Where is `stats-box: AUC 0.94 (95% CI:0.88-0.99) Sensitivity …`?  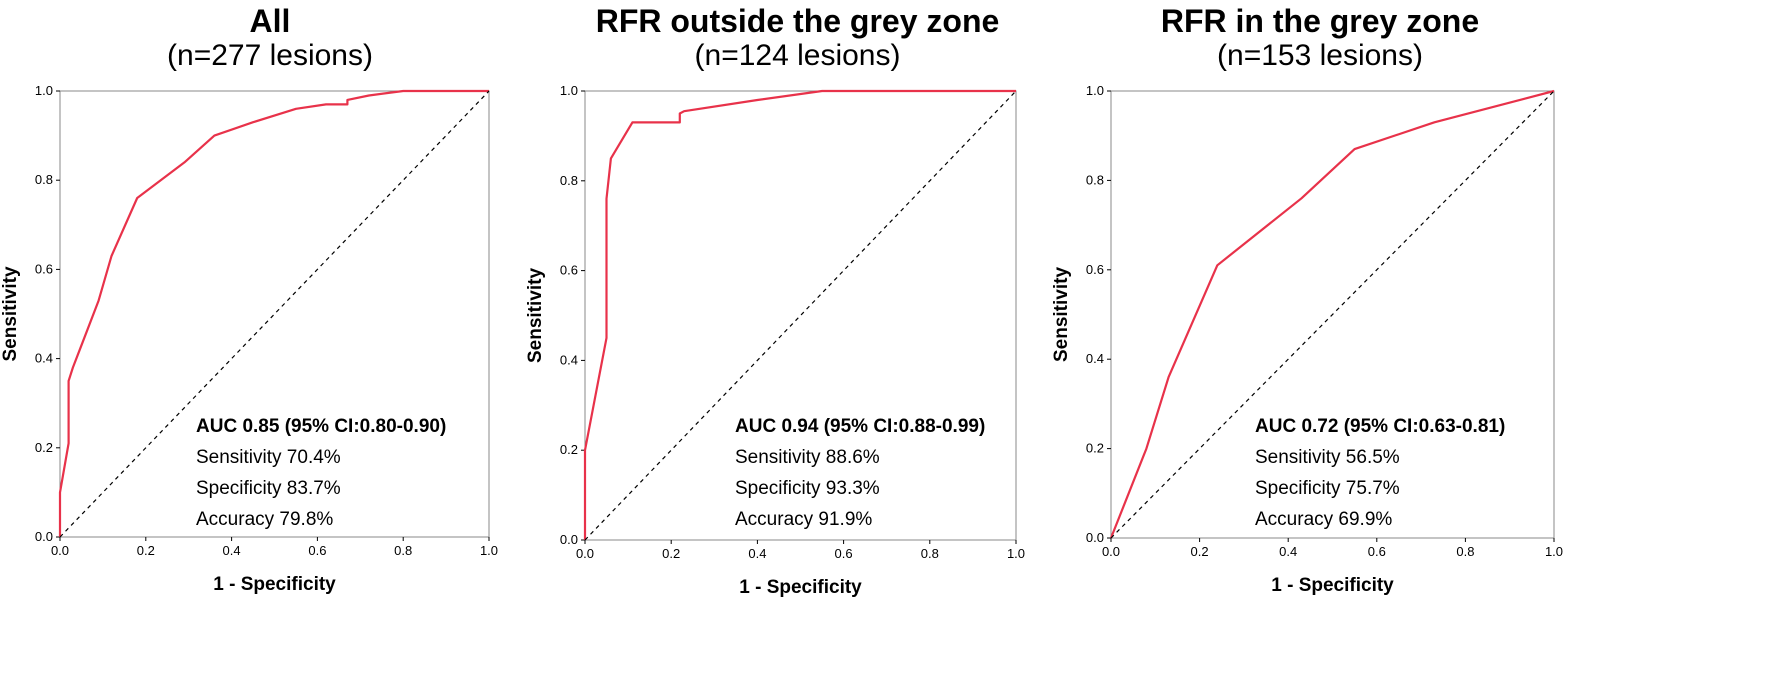 stats-box: AUC 0.94 (95% CI:0.88-0.99) Sensitivity … is located at coordinates (860, 473).